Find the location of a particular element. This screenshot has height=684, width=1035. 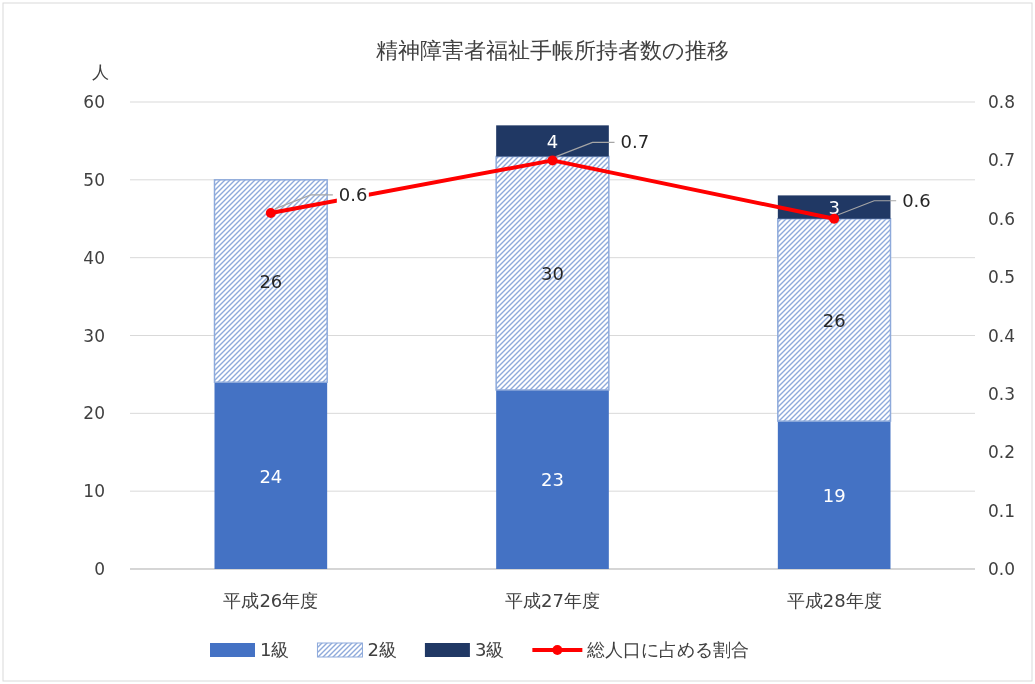

legend-label: 2級 is located at coordinates (382, 649).